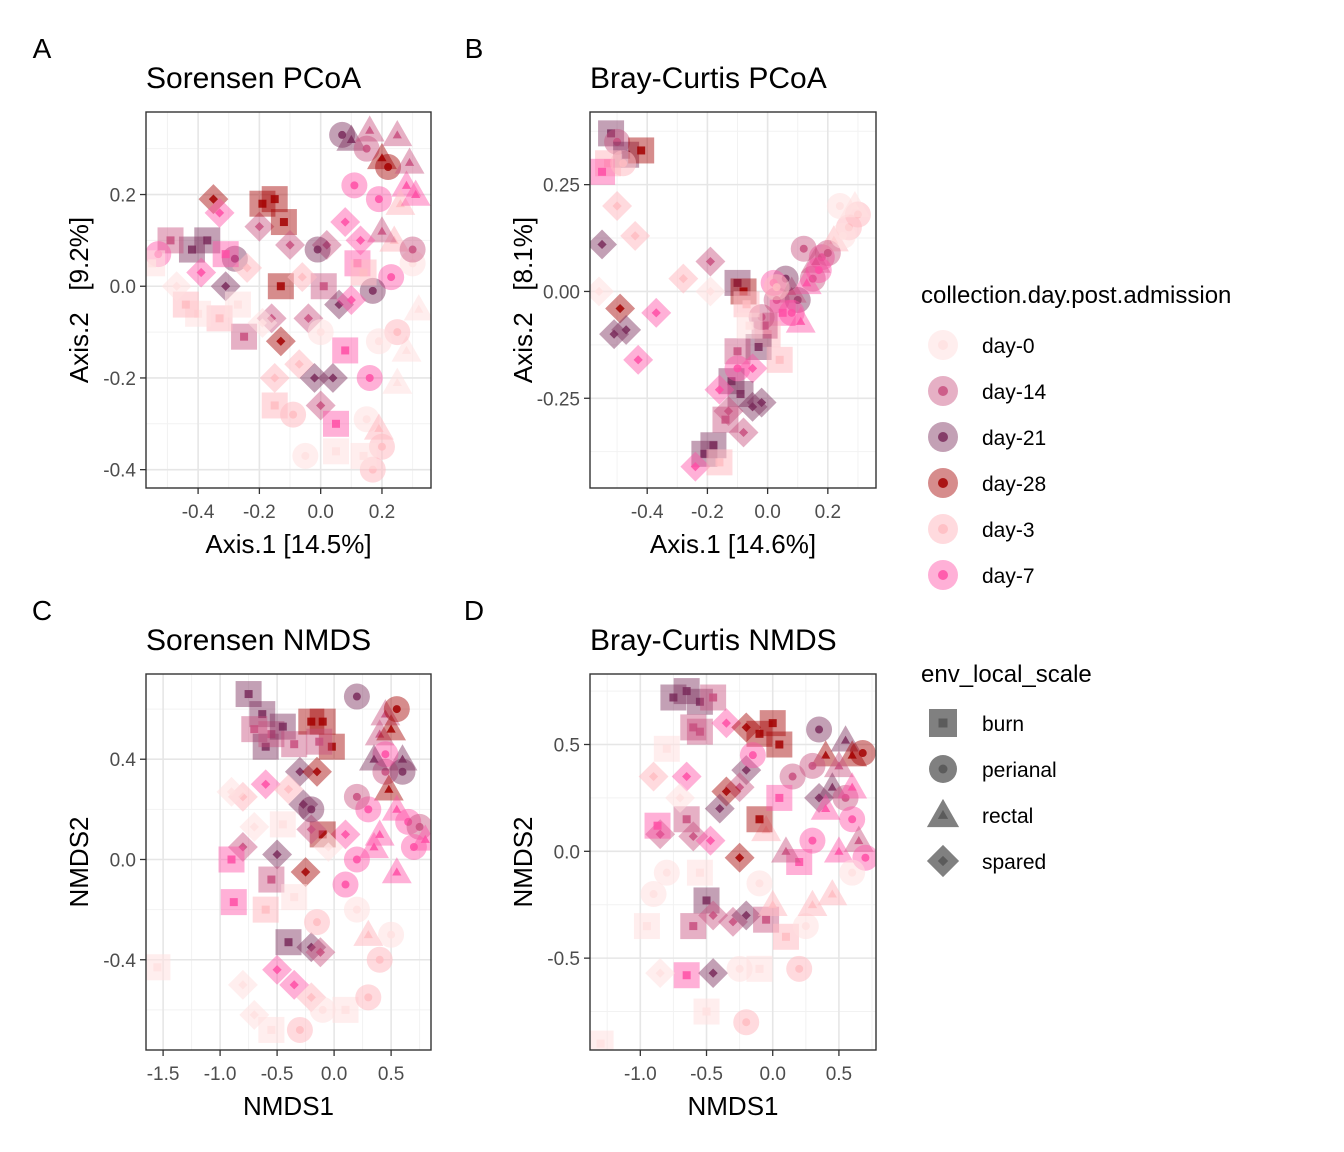  I want to click on chart-title: Bray-Curtis NMDS, so click(713, 640).